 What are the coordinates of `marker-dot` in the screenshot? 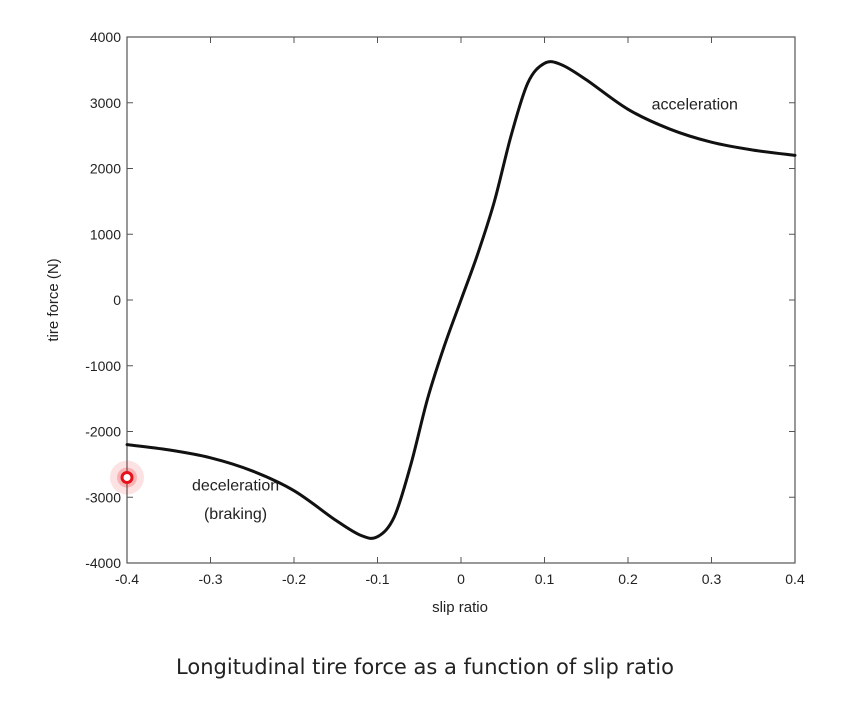 It's located at (127, 478).